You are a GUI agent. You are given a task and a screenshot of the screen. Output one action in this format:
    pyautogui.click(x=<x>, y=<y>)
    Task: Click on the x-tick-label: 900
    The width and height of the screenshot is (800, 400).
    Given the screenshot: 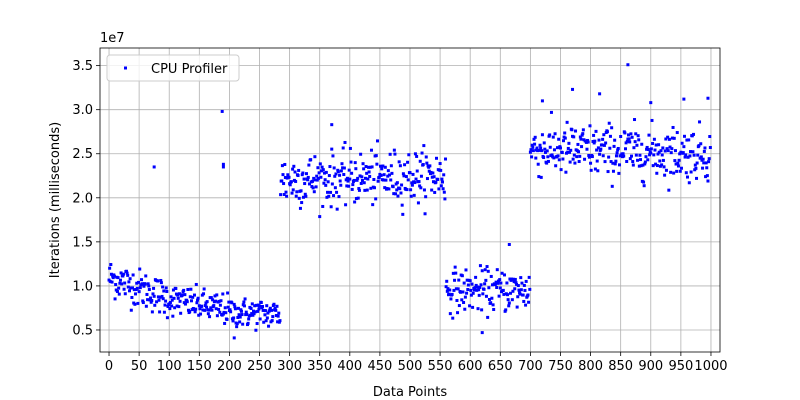 What is the action you would take?
    pyautogui.click(x=650, y=366)
    